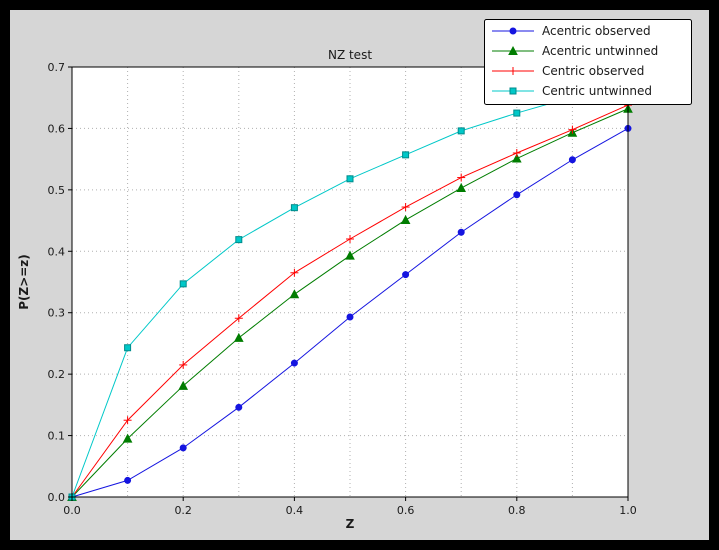 The width and height of the screenshot is (719, 550). I want to click on y-tick-label: 0.3, so click(57, 313).